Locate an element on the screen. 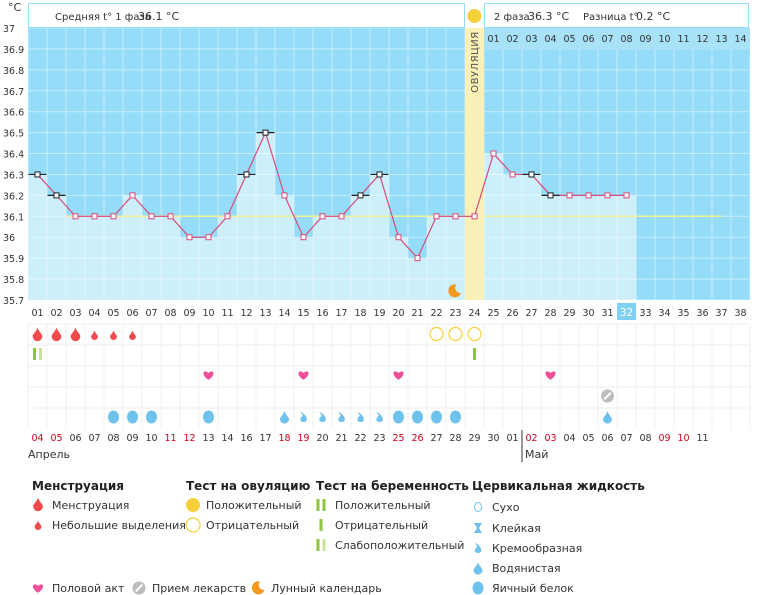 Image resolution: width=758 pixels, height=595 pixels. legend-title-pregnancy-test: Тест на беременность is located at coordinates (392, 486).